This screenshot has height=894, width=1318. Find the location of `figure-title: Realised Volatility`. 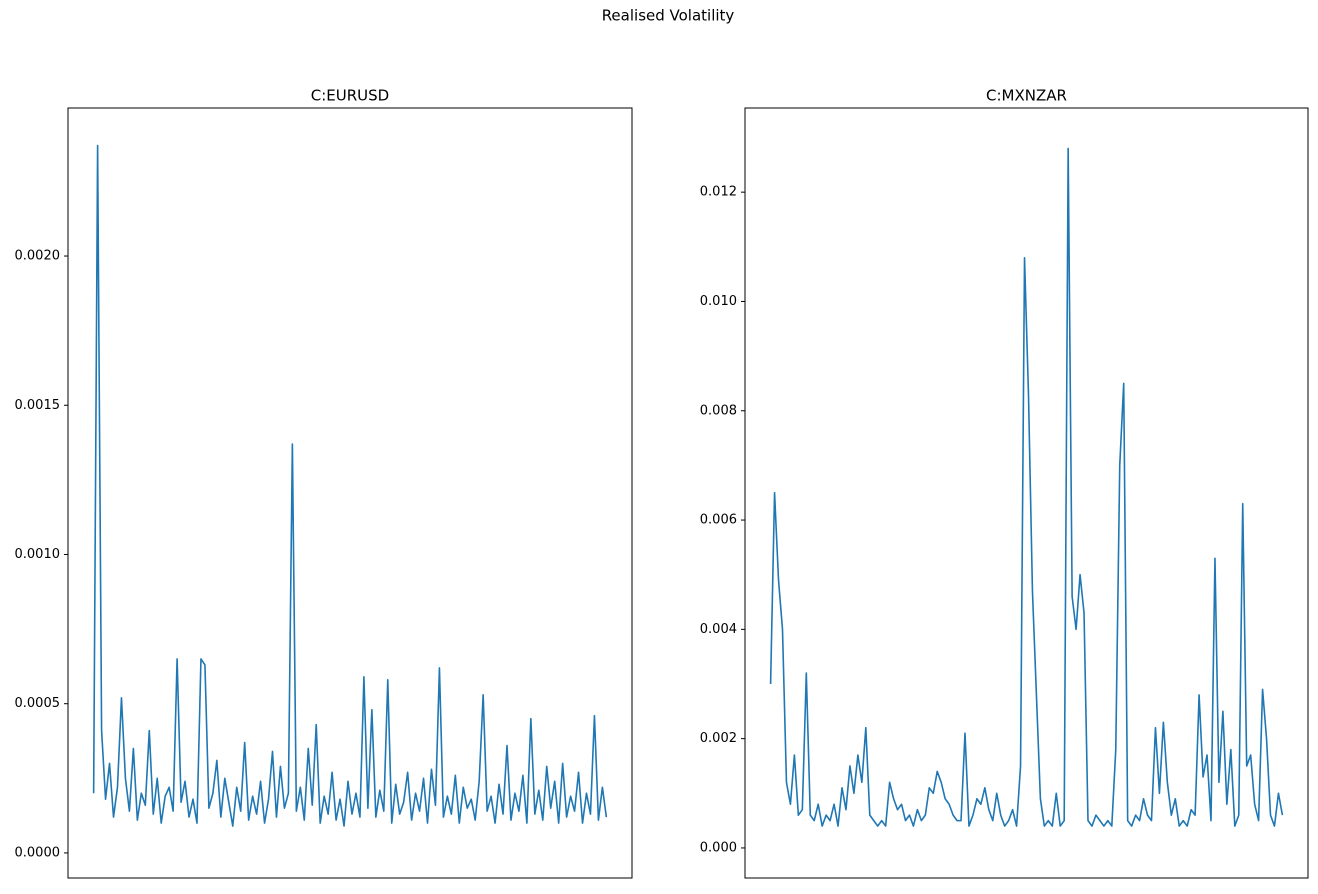

figure-title: Realised Volatility is located at coordinates (668, 16).